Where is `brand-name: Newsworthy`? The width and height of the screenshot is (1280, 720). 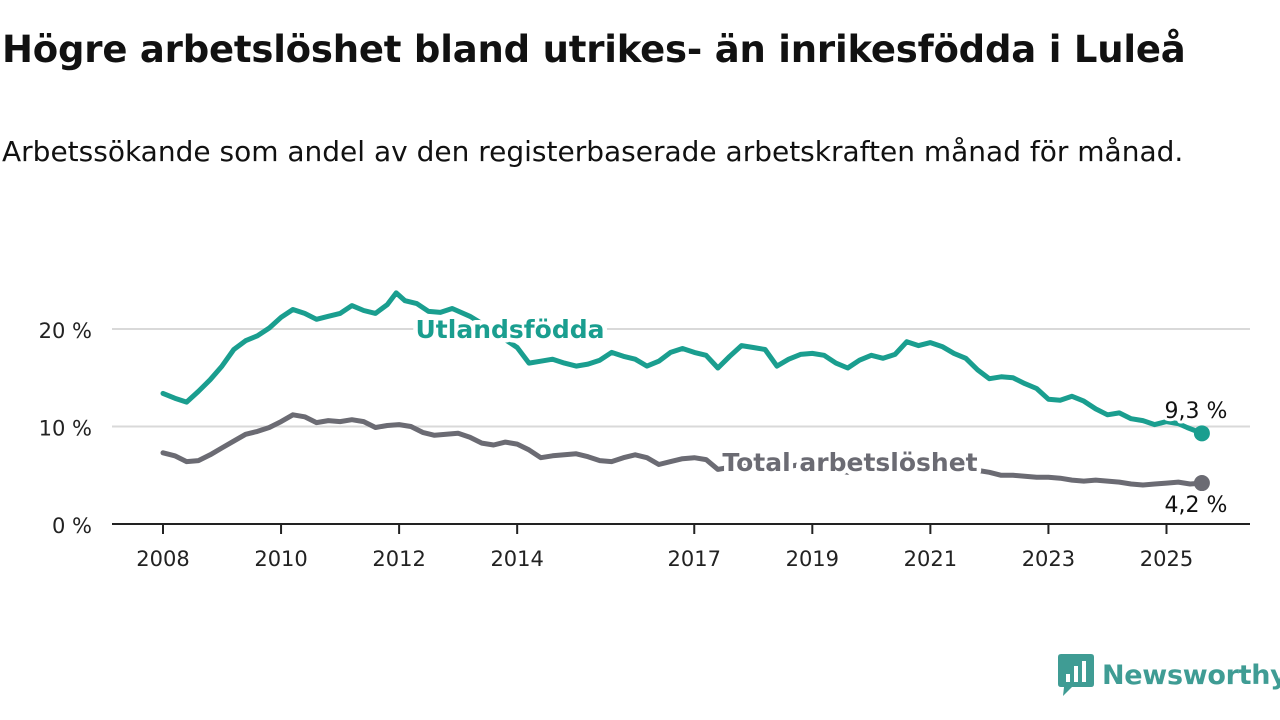
brand-name: Newsworthy is located at coordinates (1191, 675).